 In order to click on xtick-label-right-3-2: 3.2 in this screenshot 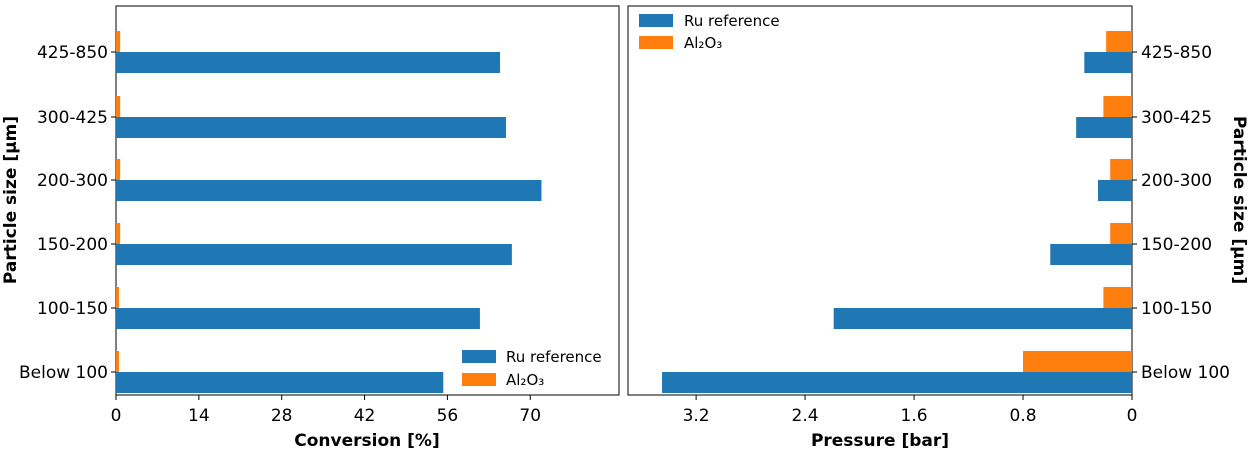, I will do `click(696, 416)`.